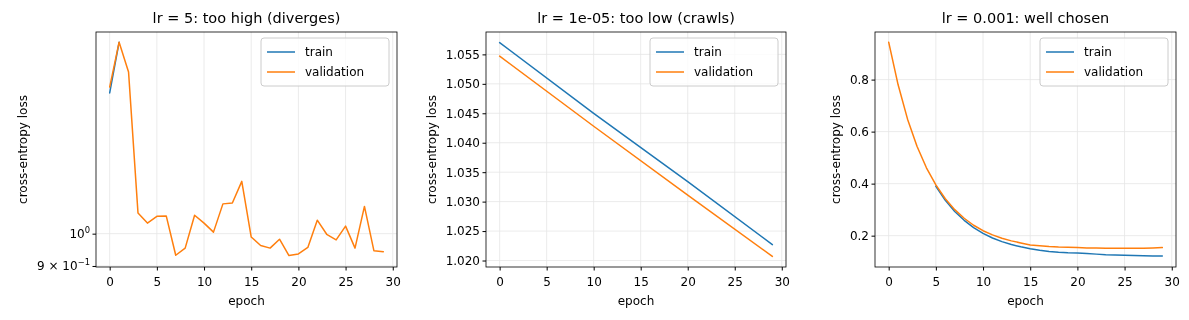 This screenshot has width=1189, height=320. I want to click on y-tick-label: 1.030, so click(462, 201).